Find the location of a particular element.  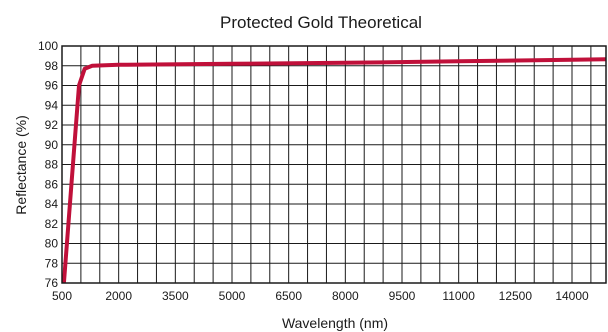

y-tick-label: 76 is located at coordinates (52, 283).